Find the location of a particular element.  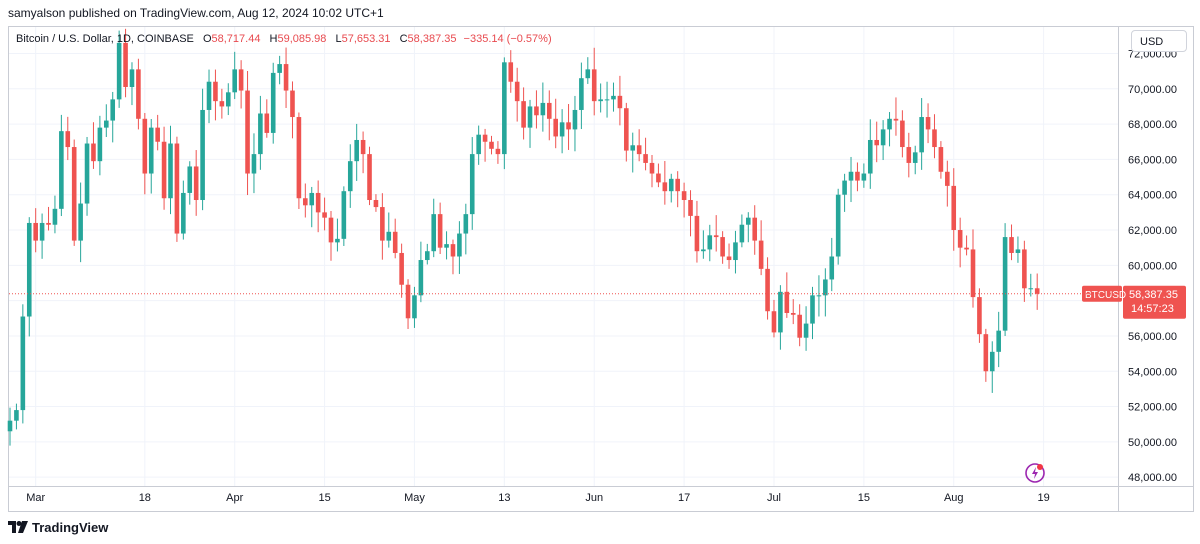

price-tick-label: 68,000.00 is located at coordinates (1152, 125).